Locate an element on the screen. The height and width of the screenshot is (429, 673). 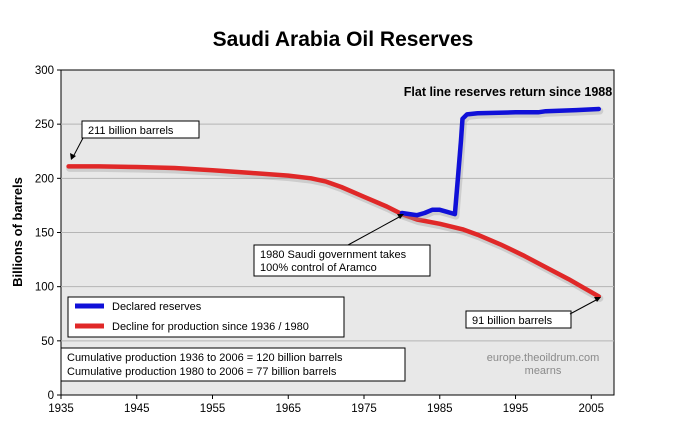
x-tick-label: 1935 is located at coordinates (61, 409).